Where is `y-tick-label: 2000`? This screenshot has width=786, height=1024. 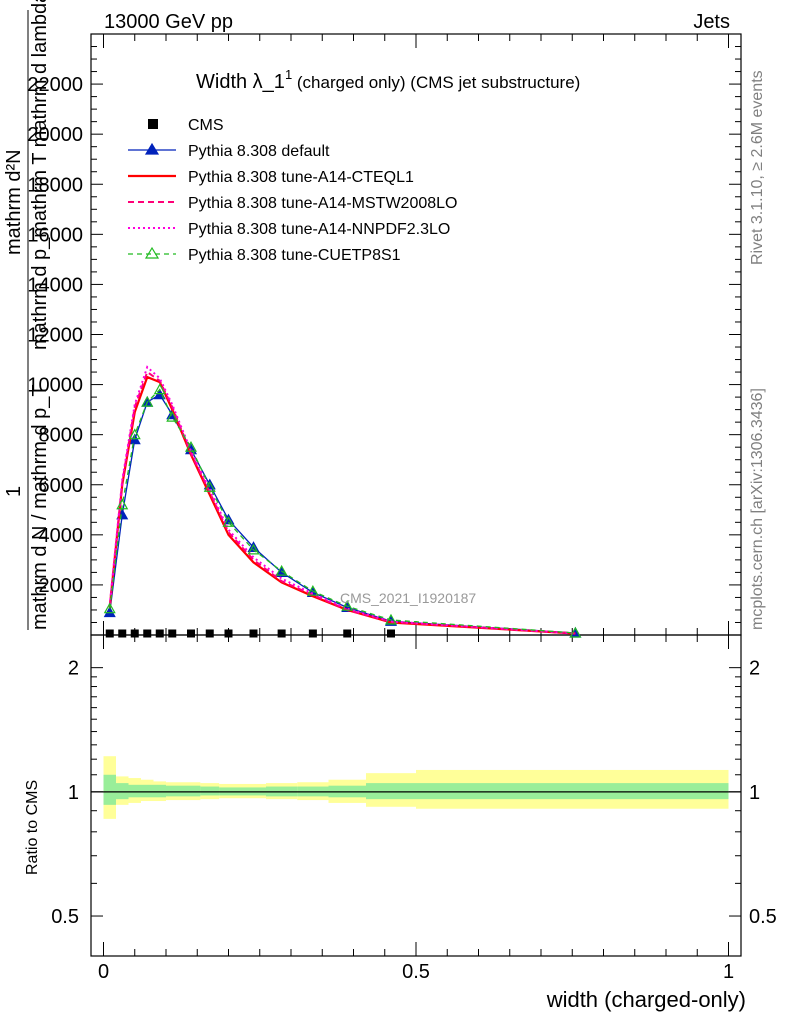
y-tick-label: 2000 is located at coordinates (61, 586).